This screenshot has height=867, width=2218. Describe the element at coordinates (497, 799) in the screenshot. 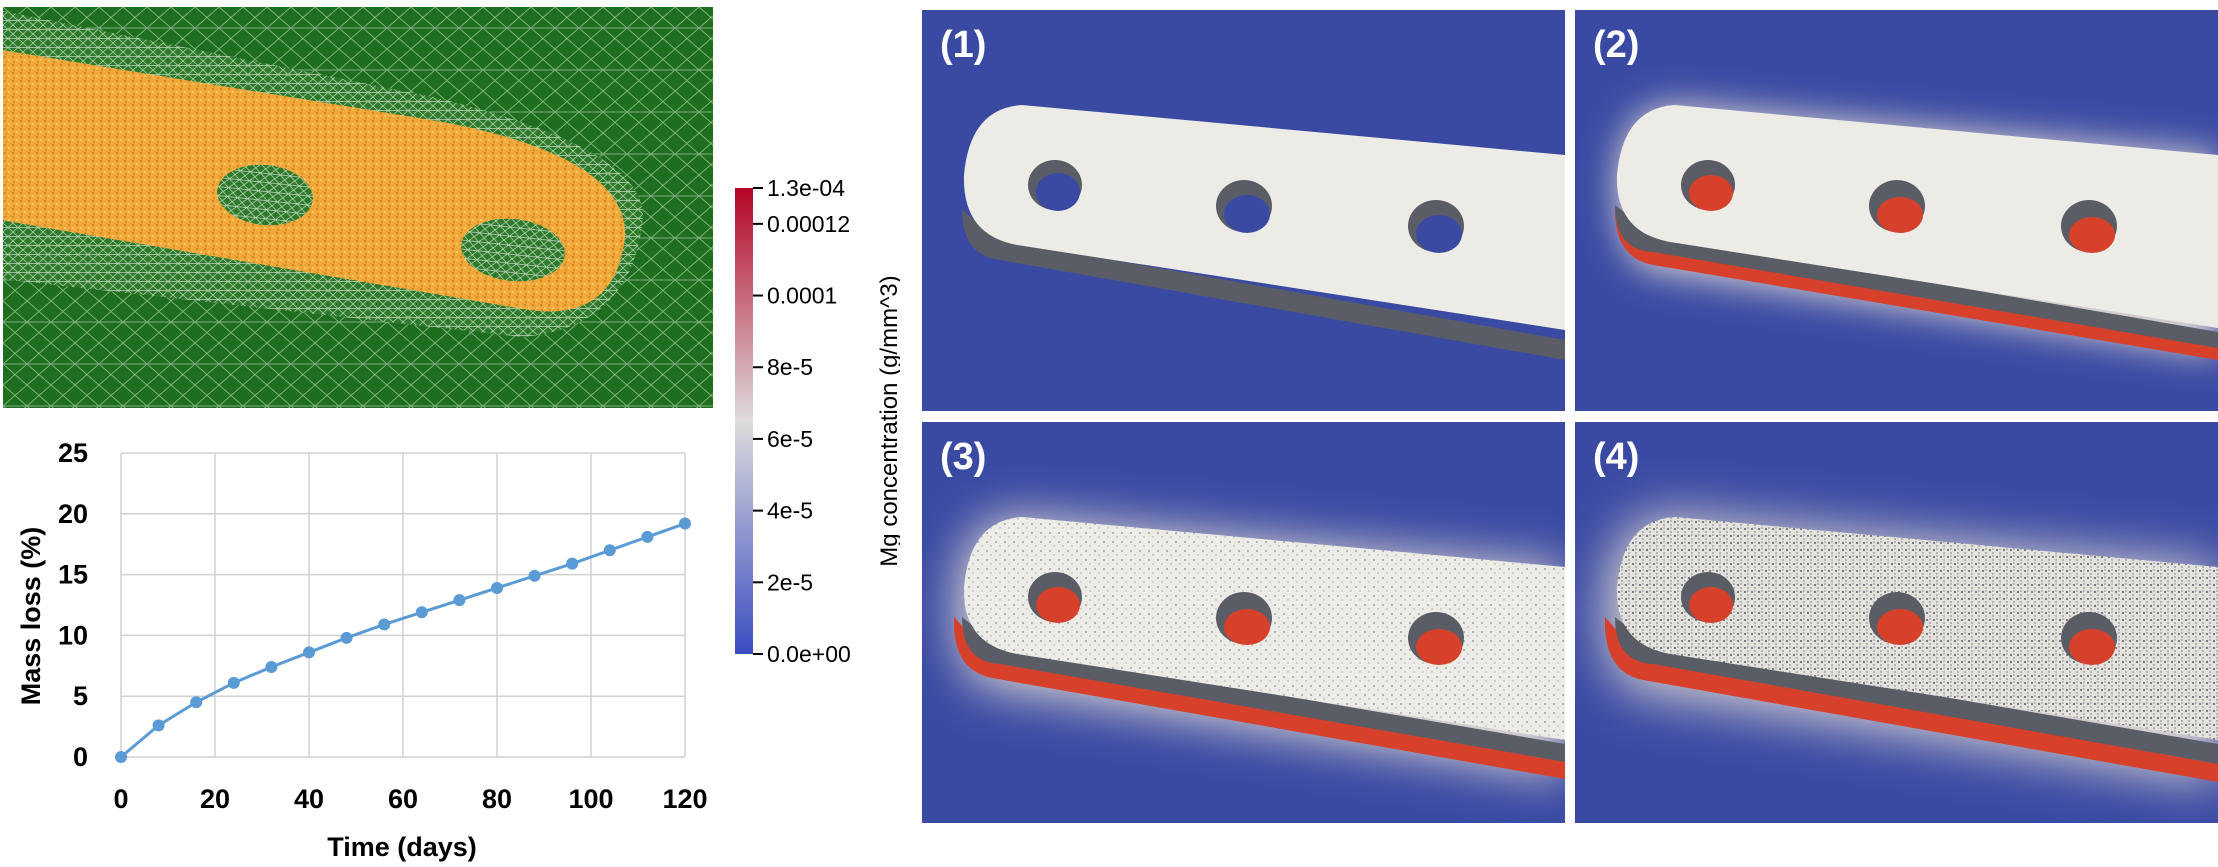

I see `x-tick-label: 80` at that location.